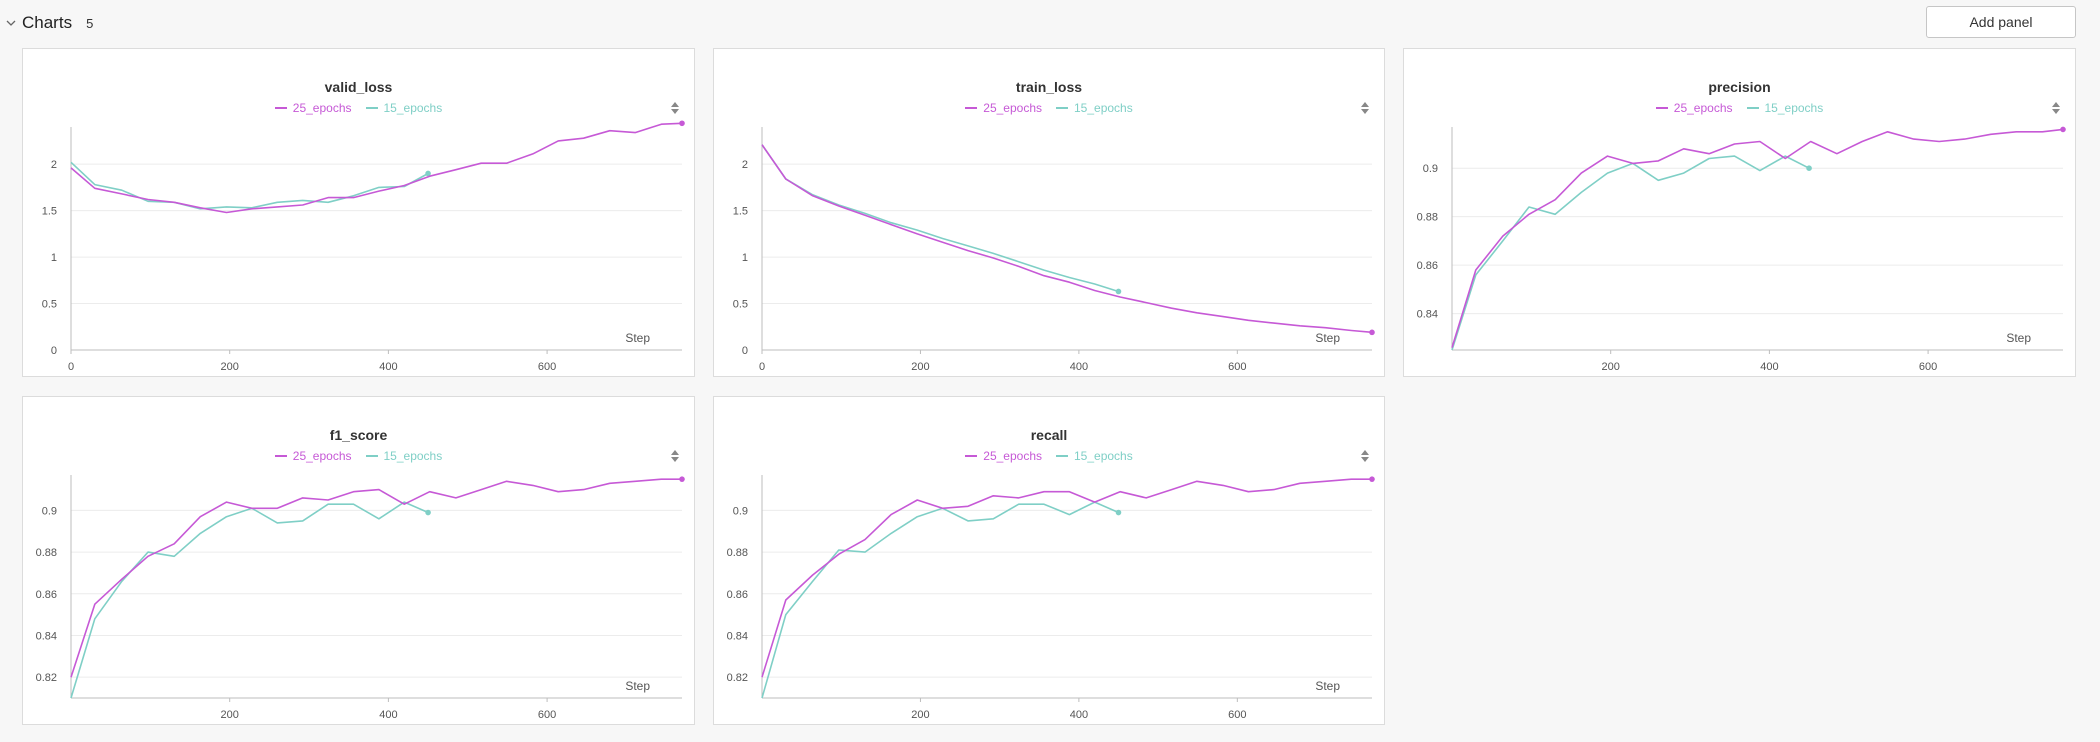 This screenshot has width=2100, height=742. Describe the element at coordinates (46, 595) in the screenshot. I see `y-tick-label: 0.86` at that location.